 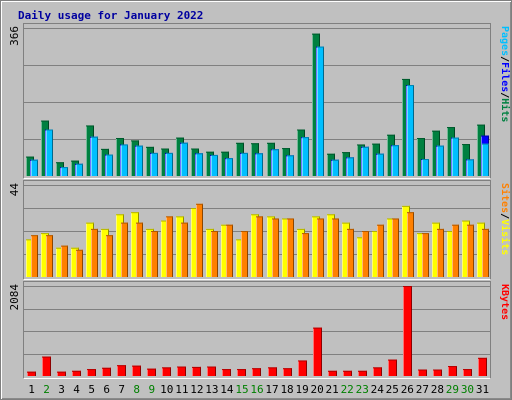 I want to click on x-tick-label-6: 6, so click(x=106, y=389).